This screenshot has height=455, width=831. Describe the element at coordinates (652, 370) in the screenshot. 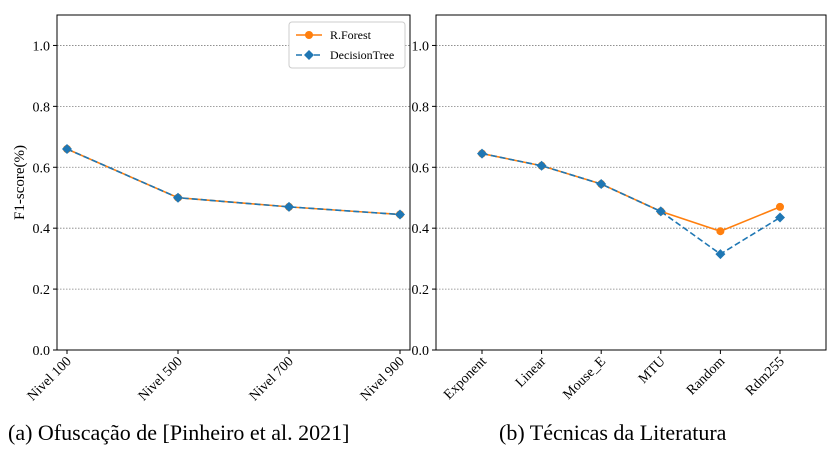

I see `x-tick-label: MTU` at that location.